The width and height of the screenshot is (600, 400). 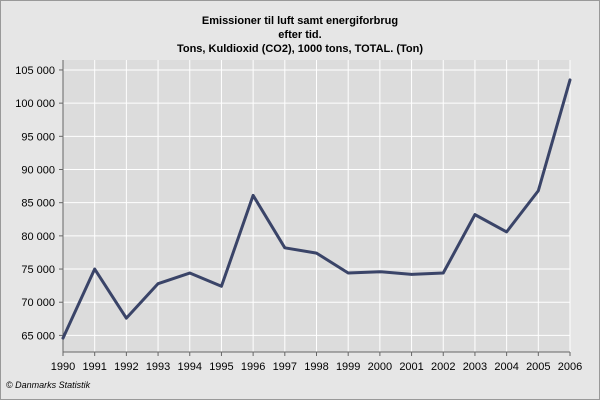 What do you see at coordinates (538, 367) in the screenshot?
I see `x-tick-label: 2005` at bounding box center [538, 367].